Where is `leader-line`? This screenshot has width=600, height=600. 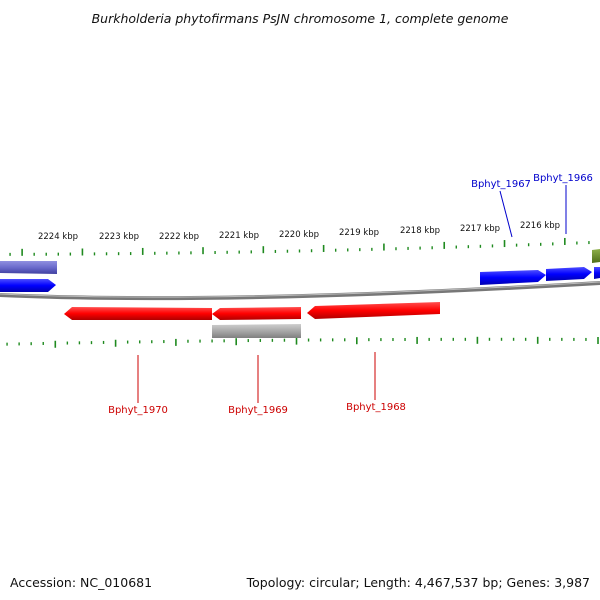 leader-line is located at coordinates (506, 214).